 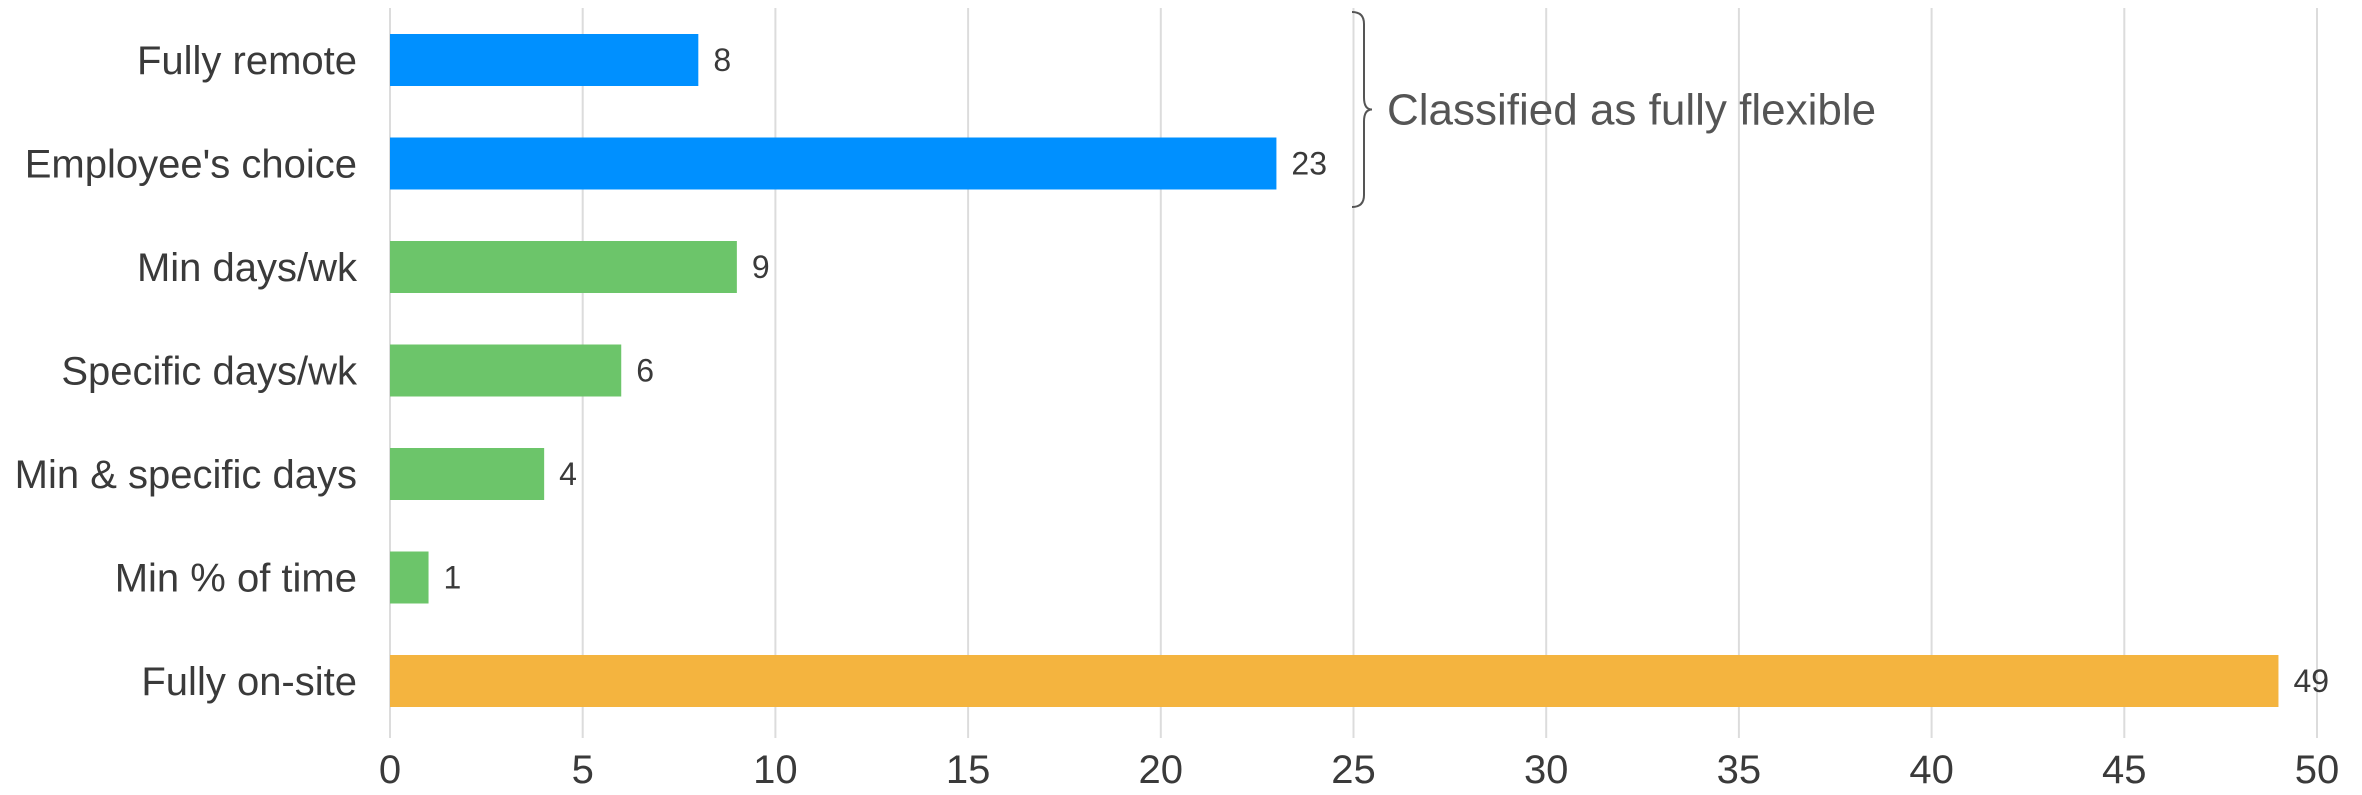 I want to click on x-tick-label: 20, so click(x=1161, y=770).